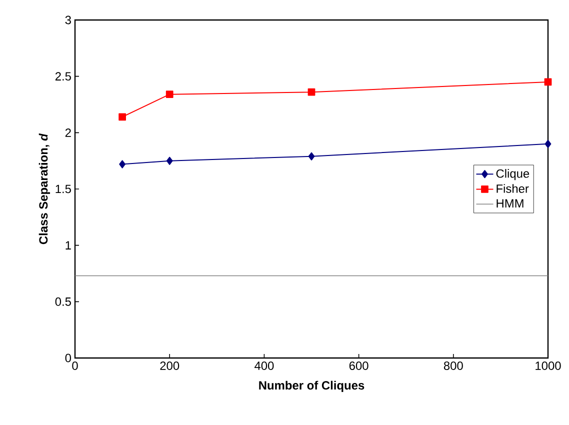 This screenshot has width=569, height=425. What do you see at coordinates (68, 20) in the screenshot?
I see `y-tick-label: 3` at bounding box center [68, 20].